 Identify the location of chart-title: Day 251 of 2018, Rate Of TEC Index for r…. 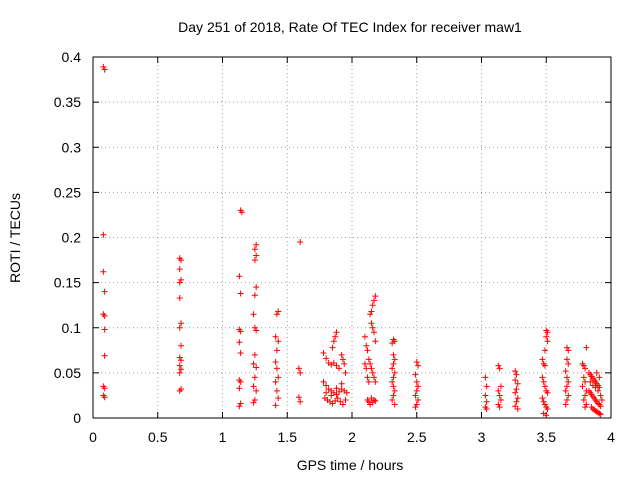
(350, 27).